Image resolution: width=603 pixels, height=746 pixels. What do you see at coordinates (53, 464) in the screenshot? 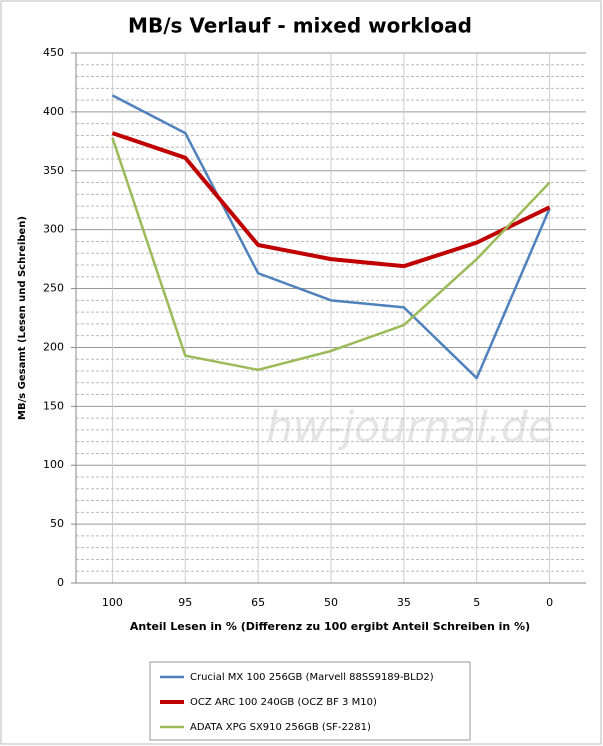
I see `y-tick-label: 100` at bounding box center [53, 464].